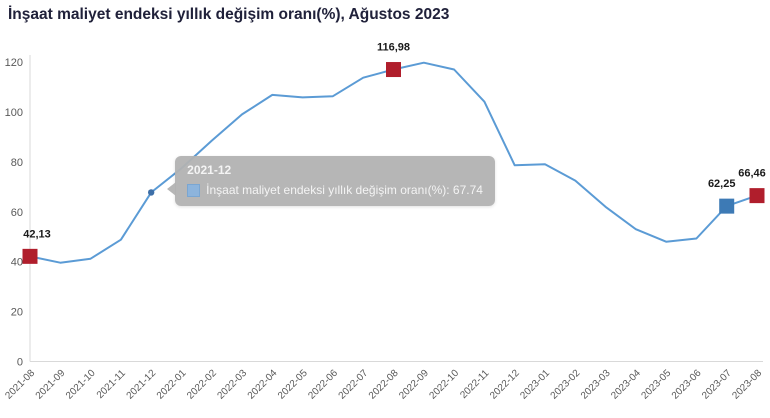 The height and width of the screenshot is (418, 770). I want to click on y-tick-label: 20, so click(17, 313).